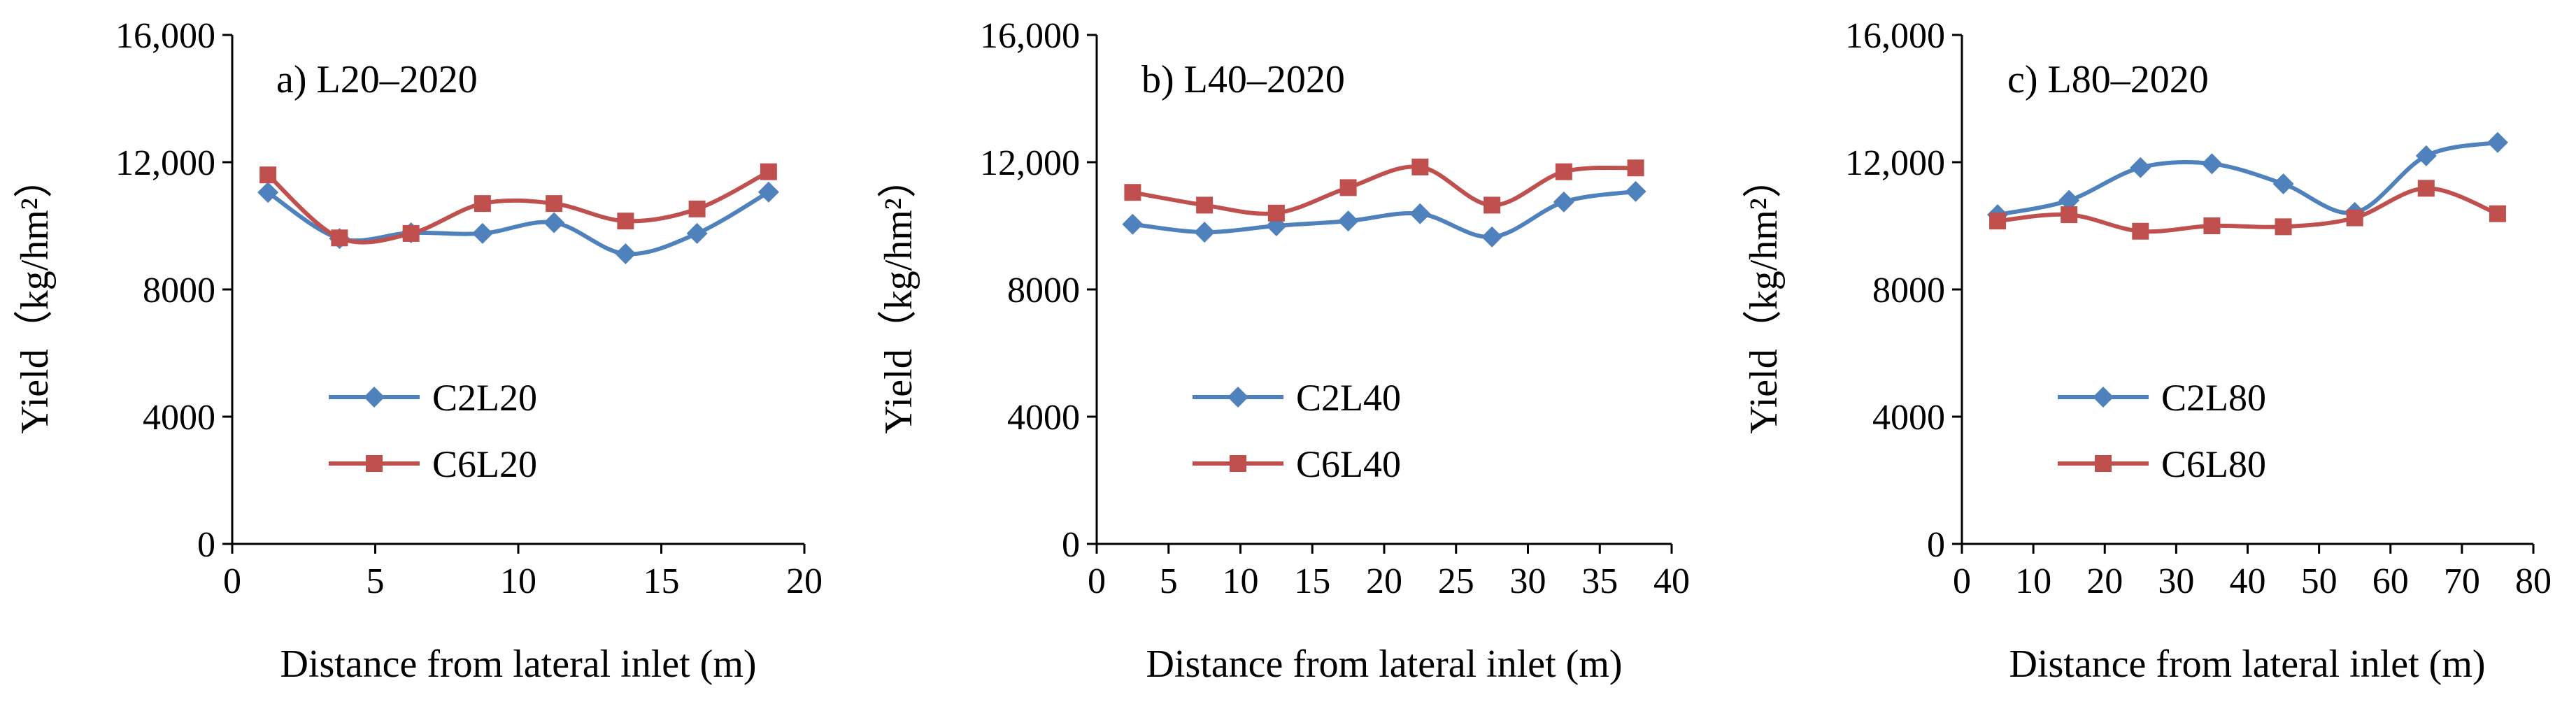  Describe the element at coordinates (1237, 397) in the screenshot. I see `legend-marker-C2L40` at that location.